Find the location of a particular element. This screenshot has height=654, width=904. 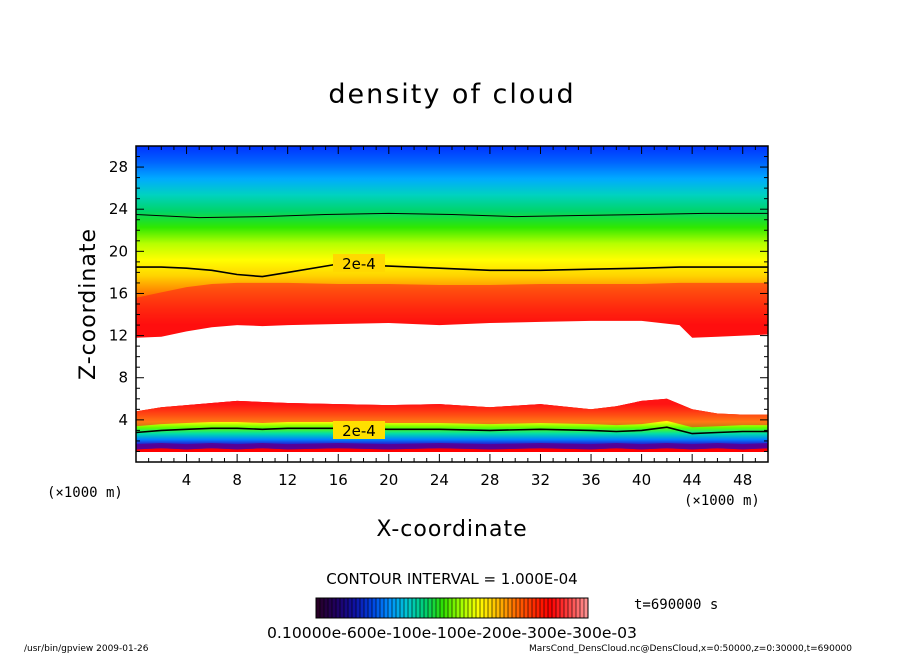

chart-title: density of cloud is located at coordinates (451, 94).